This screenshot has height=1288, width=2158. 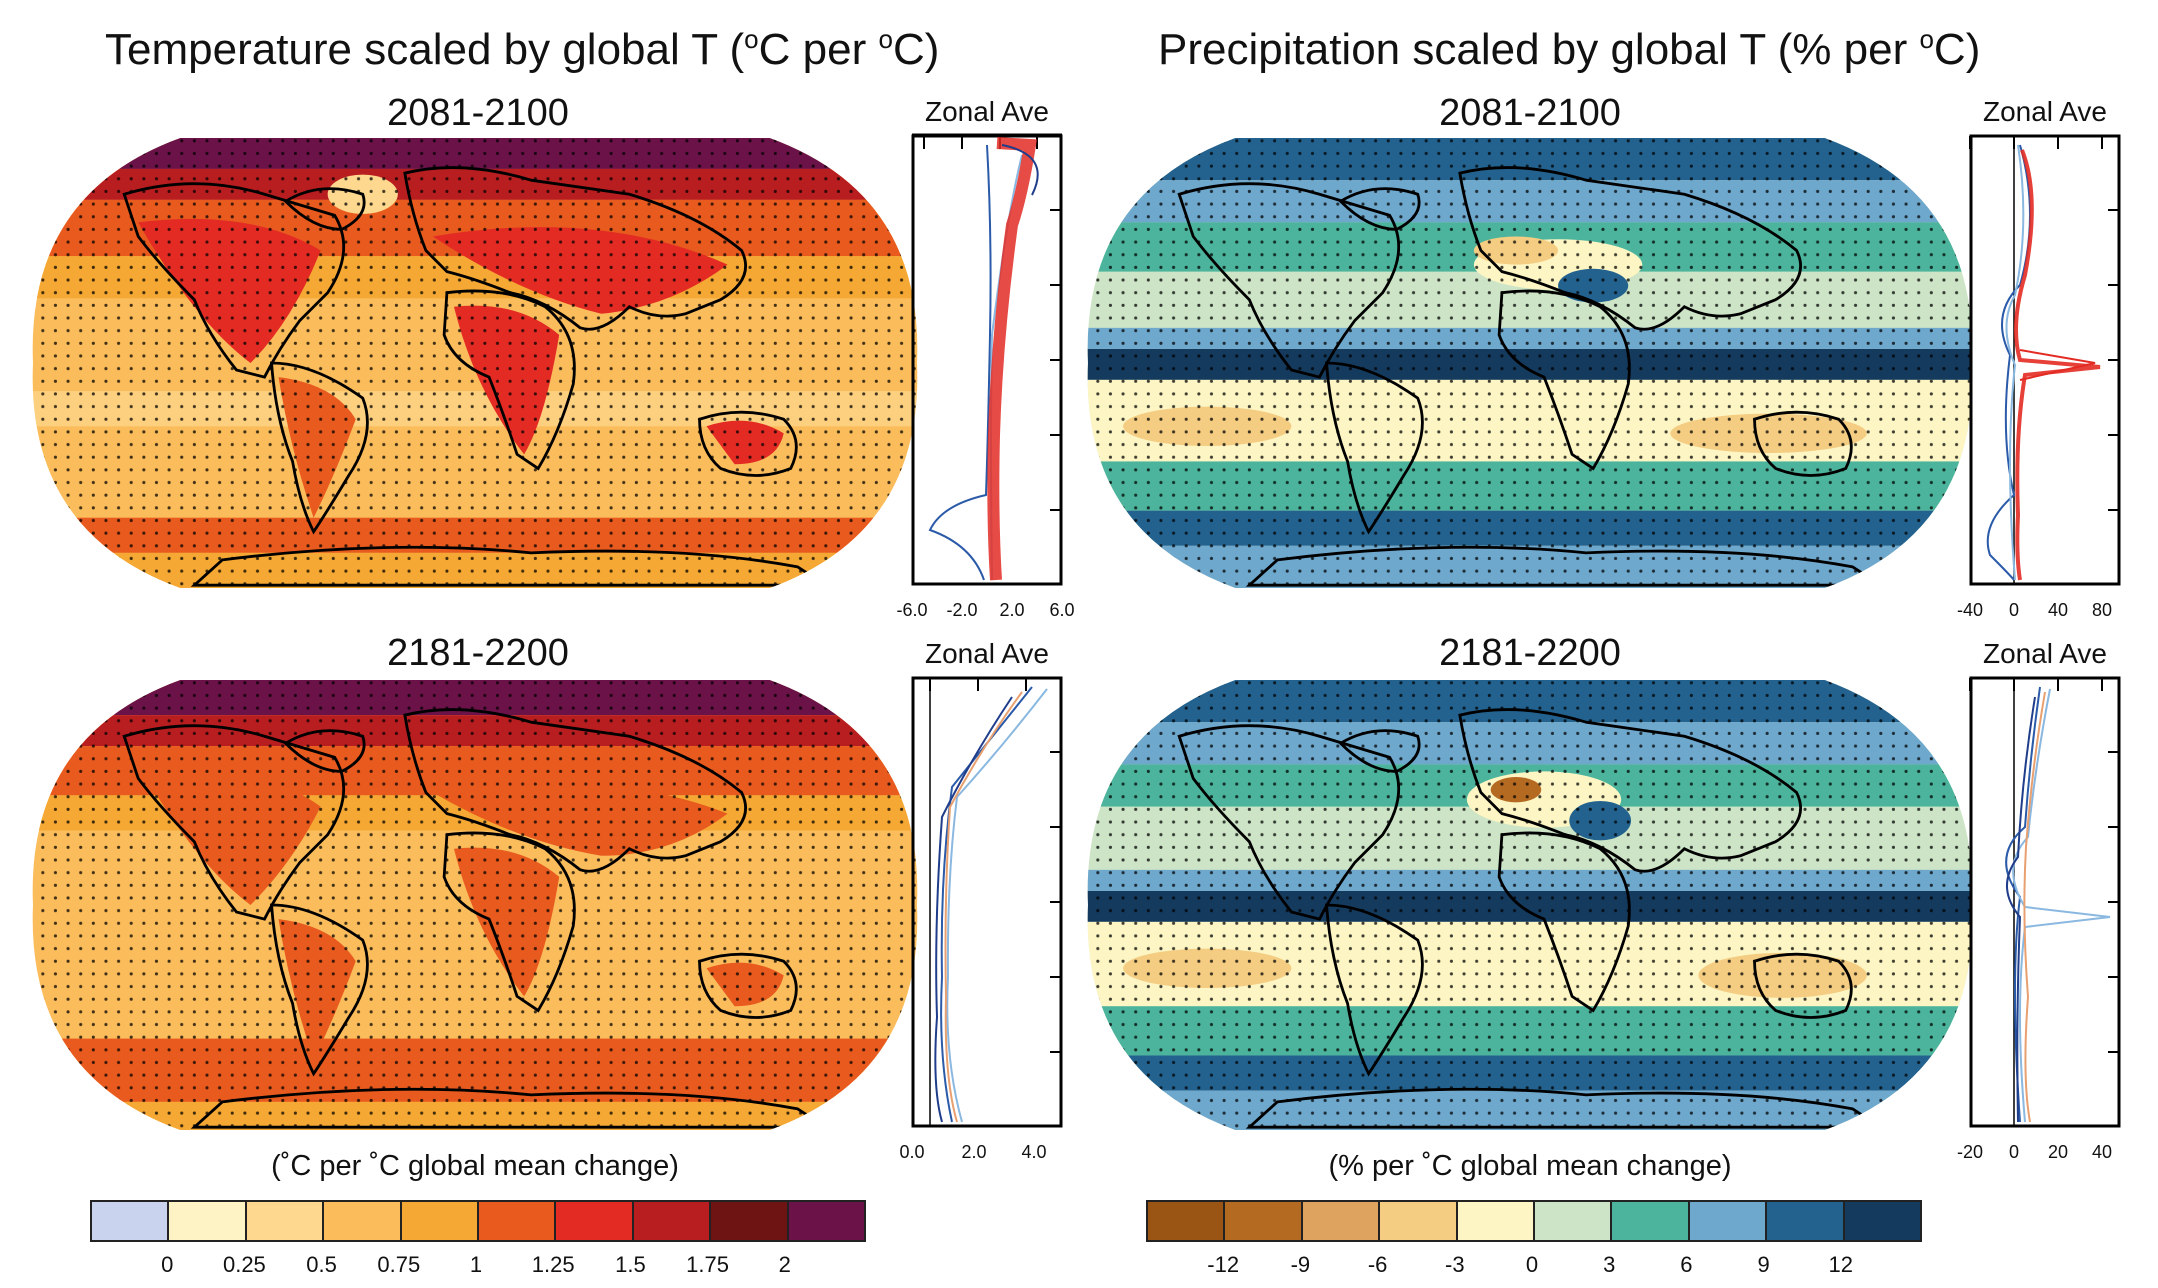 I want to click on colorbar-label: 1.25, so click(x=553, y=1264).